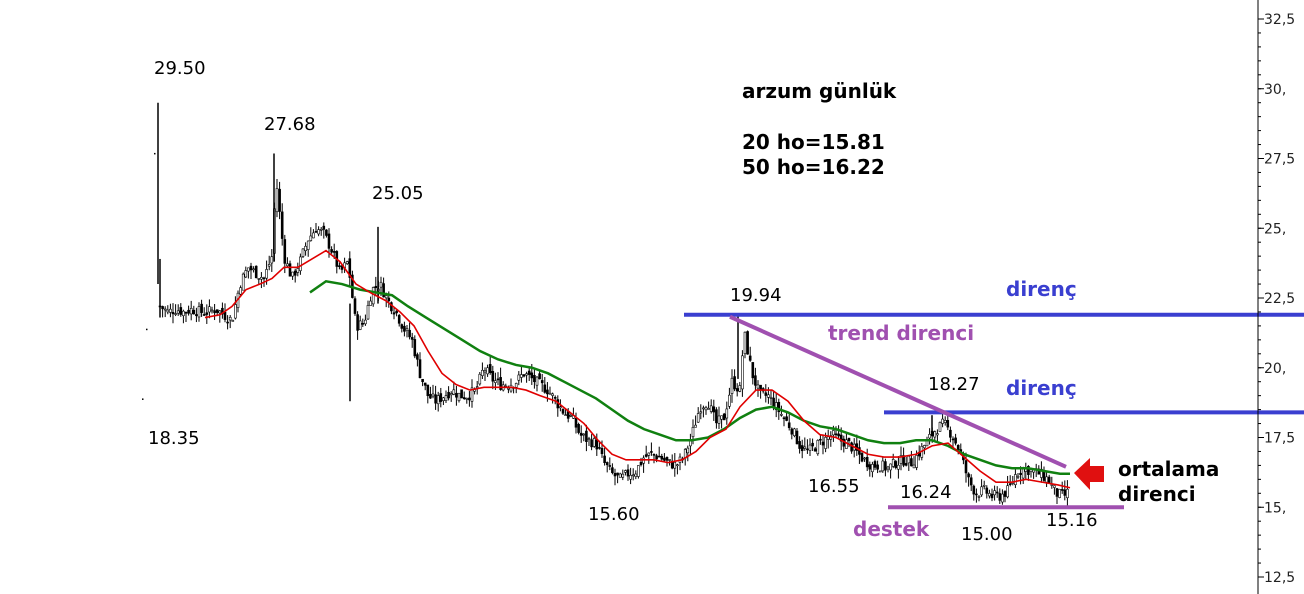 The height and width of the screenshot is (594, 1304). I want to click on trend-resistance-label: trend direnci, so click(901, 333).